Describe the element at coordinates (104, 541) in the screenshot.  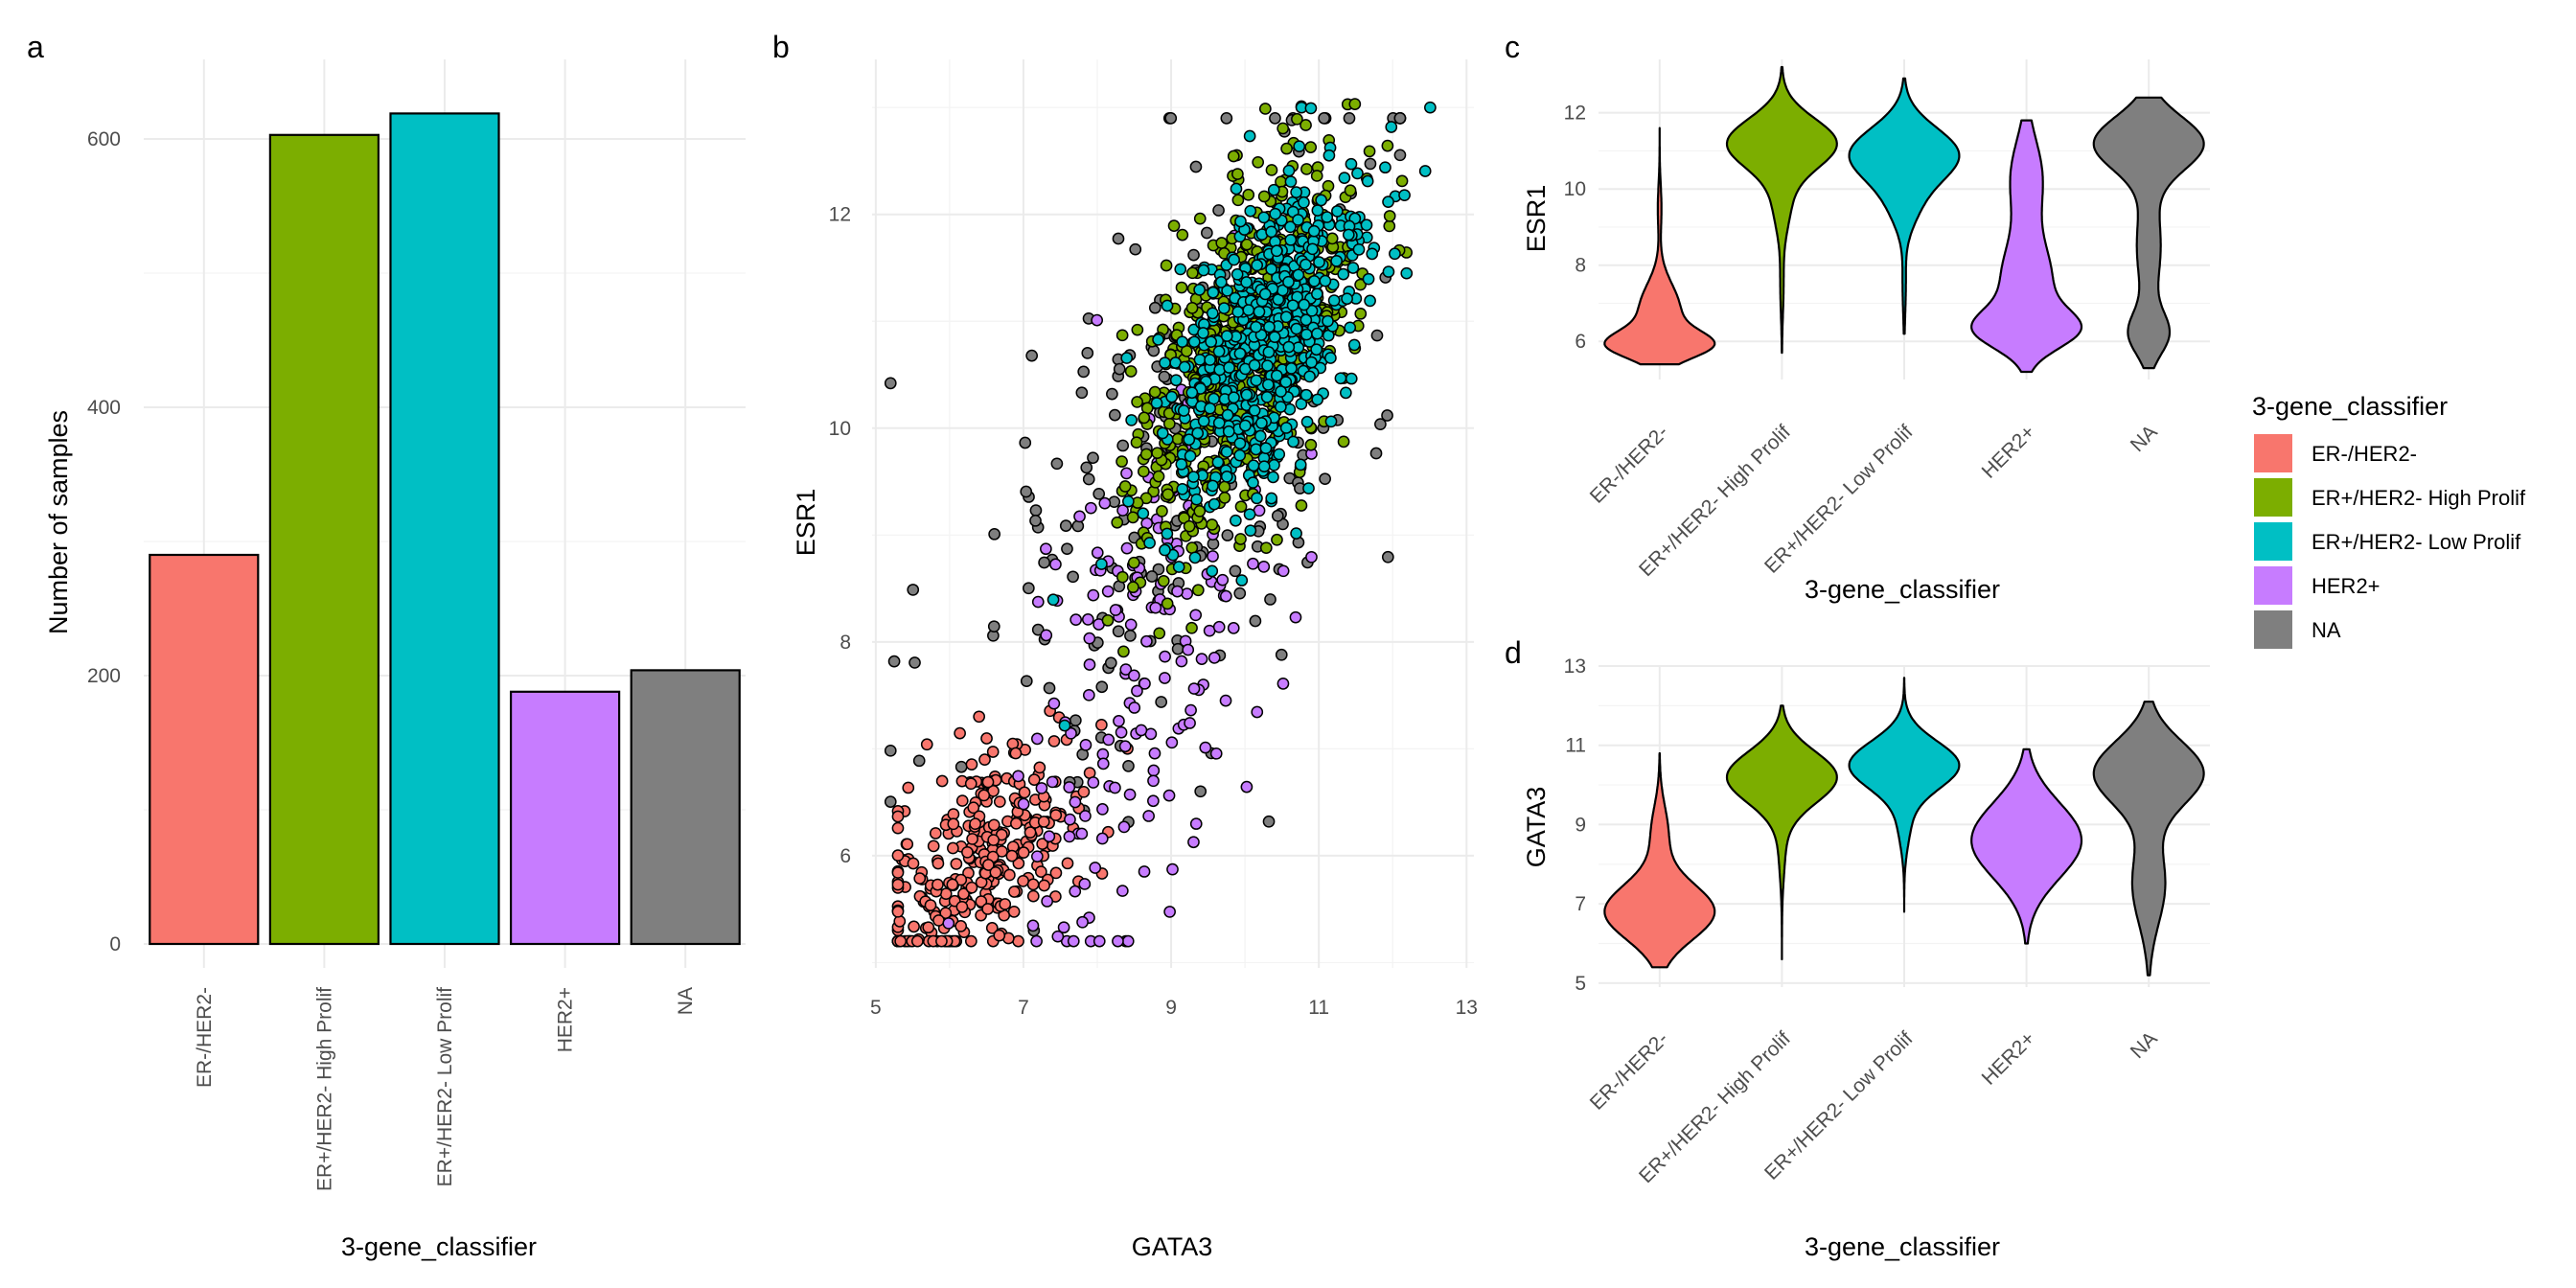
I see `y-tick-labels: 0 200 400 600` at that location.